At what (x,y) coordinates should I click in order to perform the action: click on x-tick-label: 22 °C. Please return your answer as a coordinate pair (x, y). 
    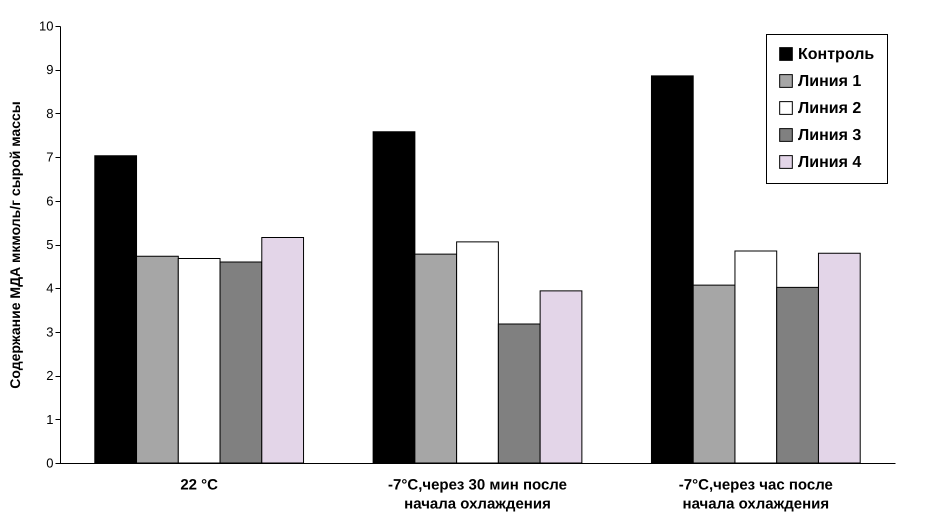
    Looking at the image, I should click on (199, 485).